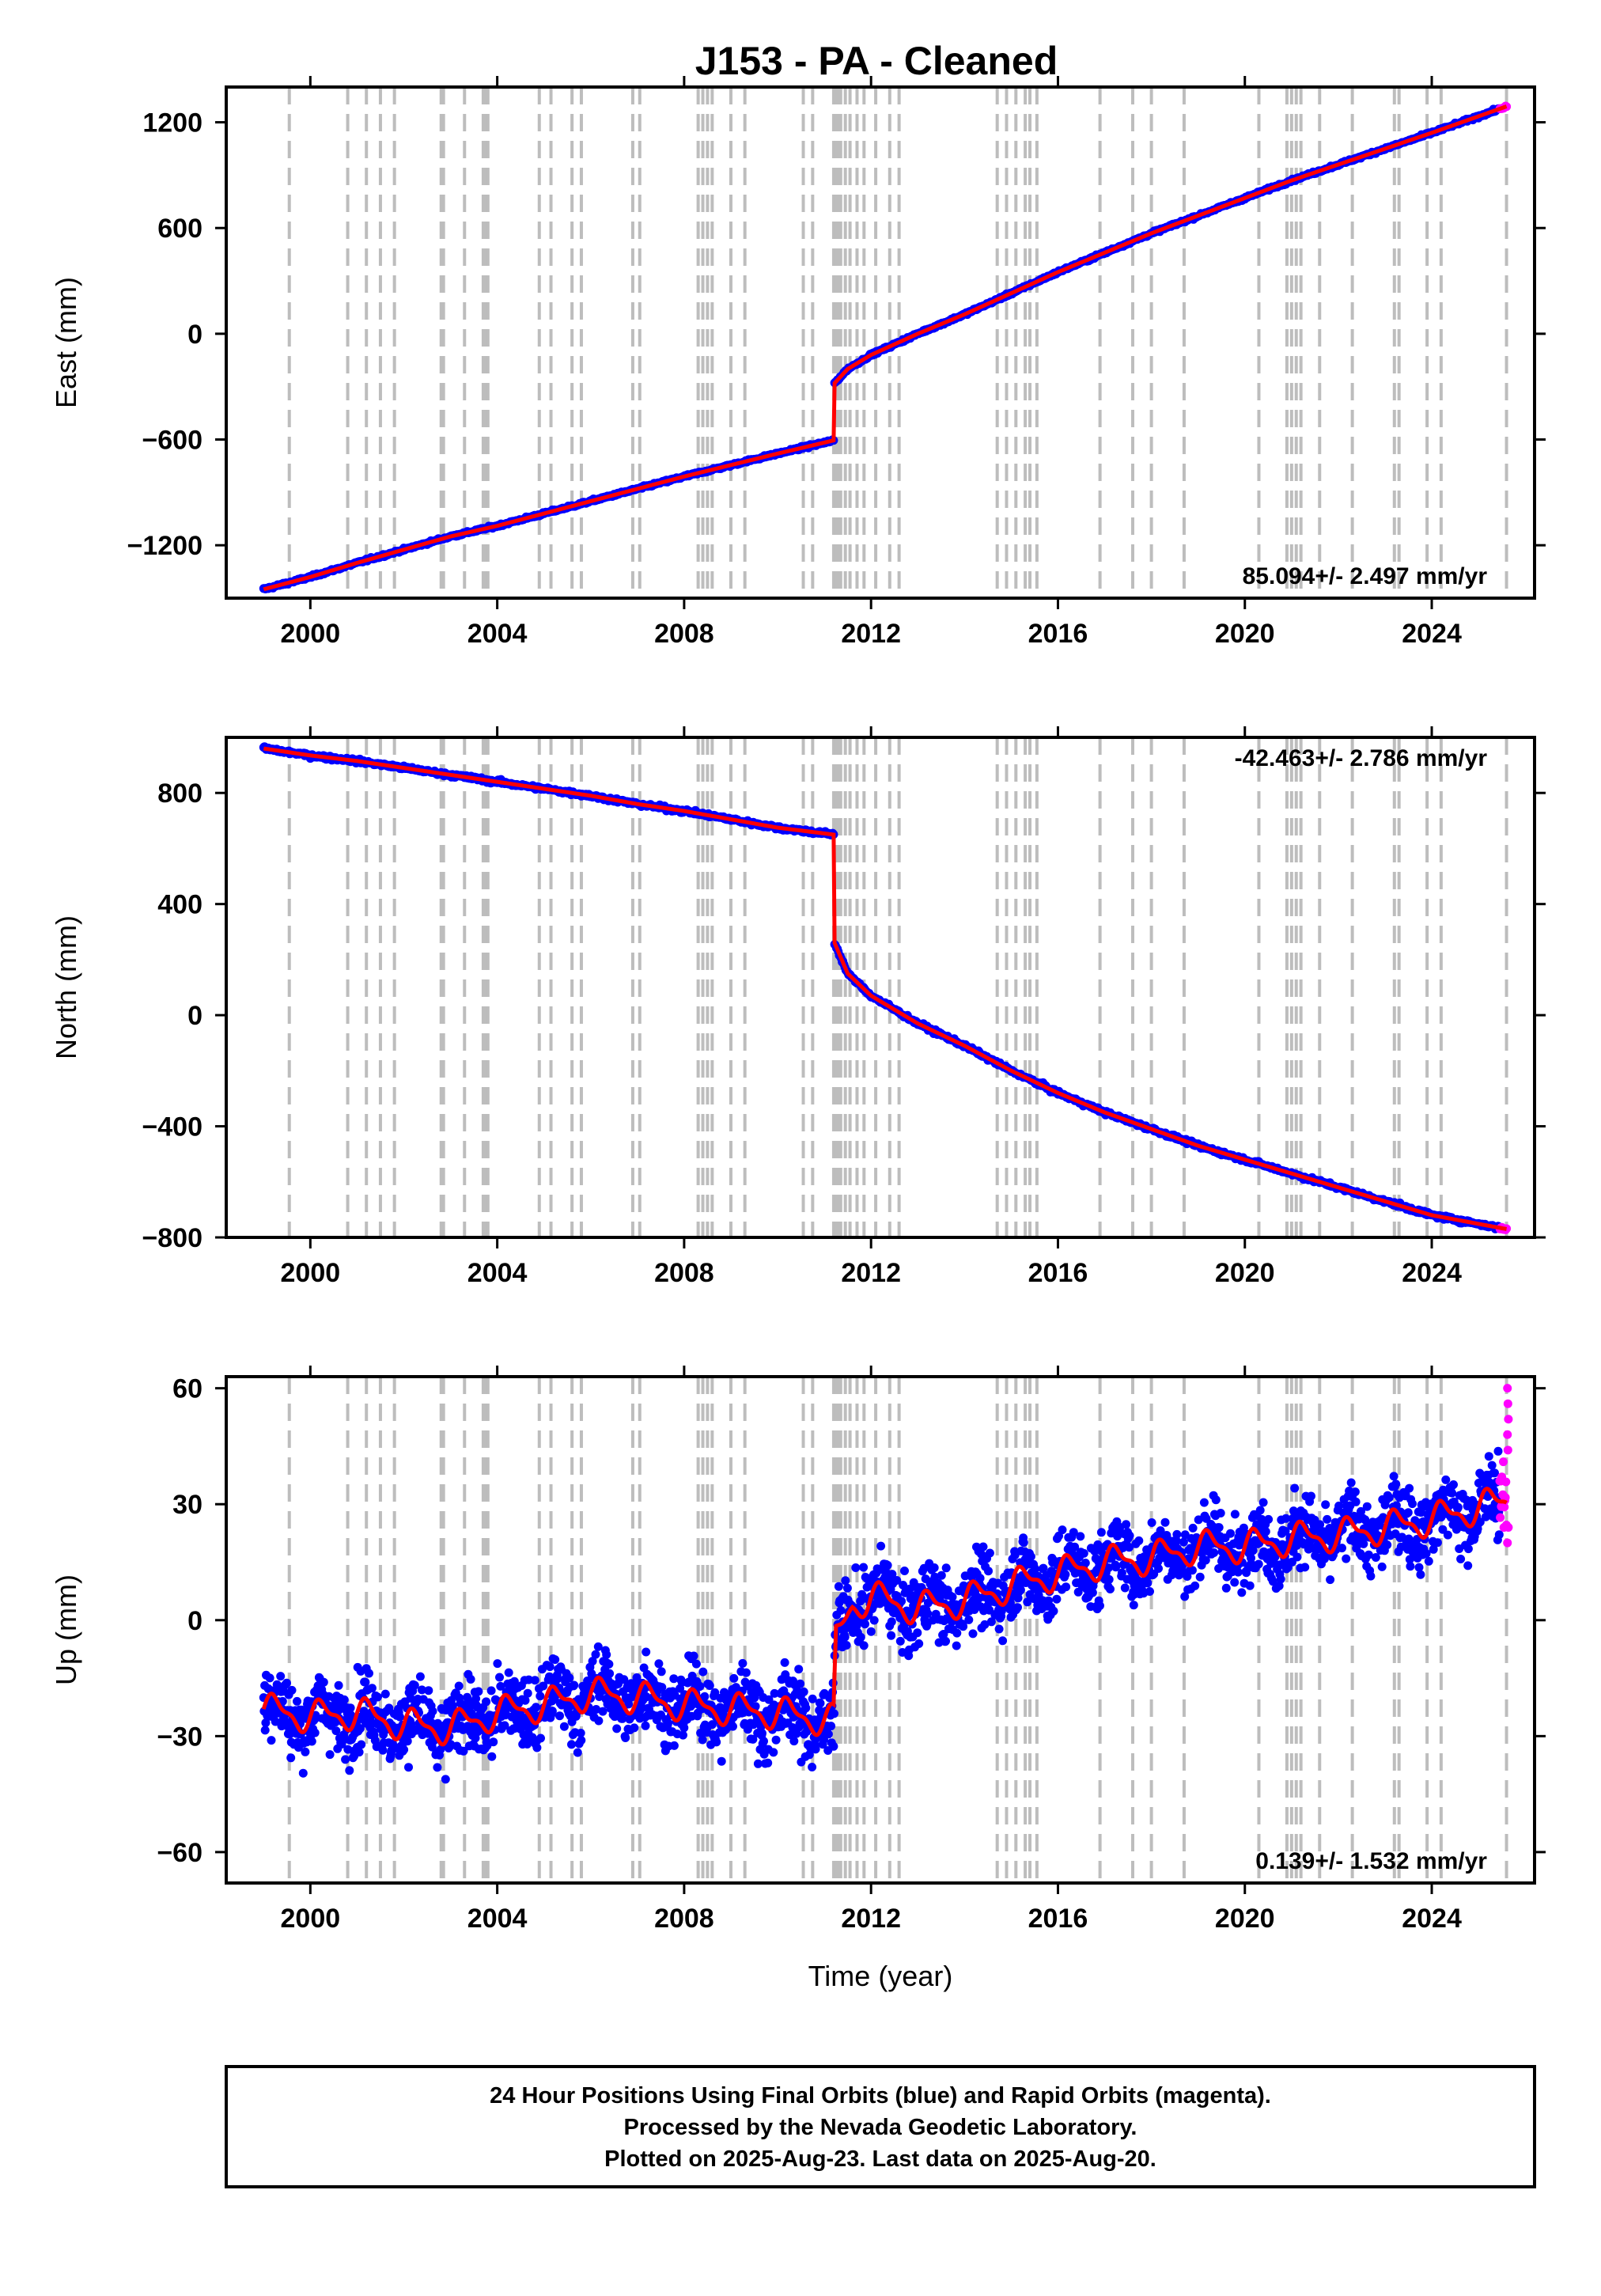  I want to click on east-xtick-label: 2008, so click(684, 634).